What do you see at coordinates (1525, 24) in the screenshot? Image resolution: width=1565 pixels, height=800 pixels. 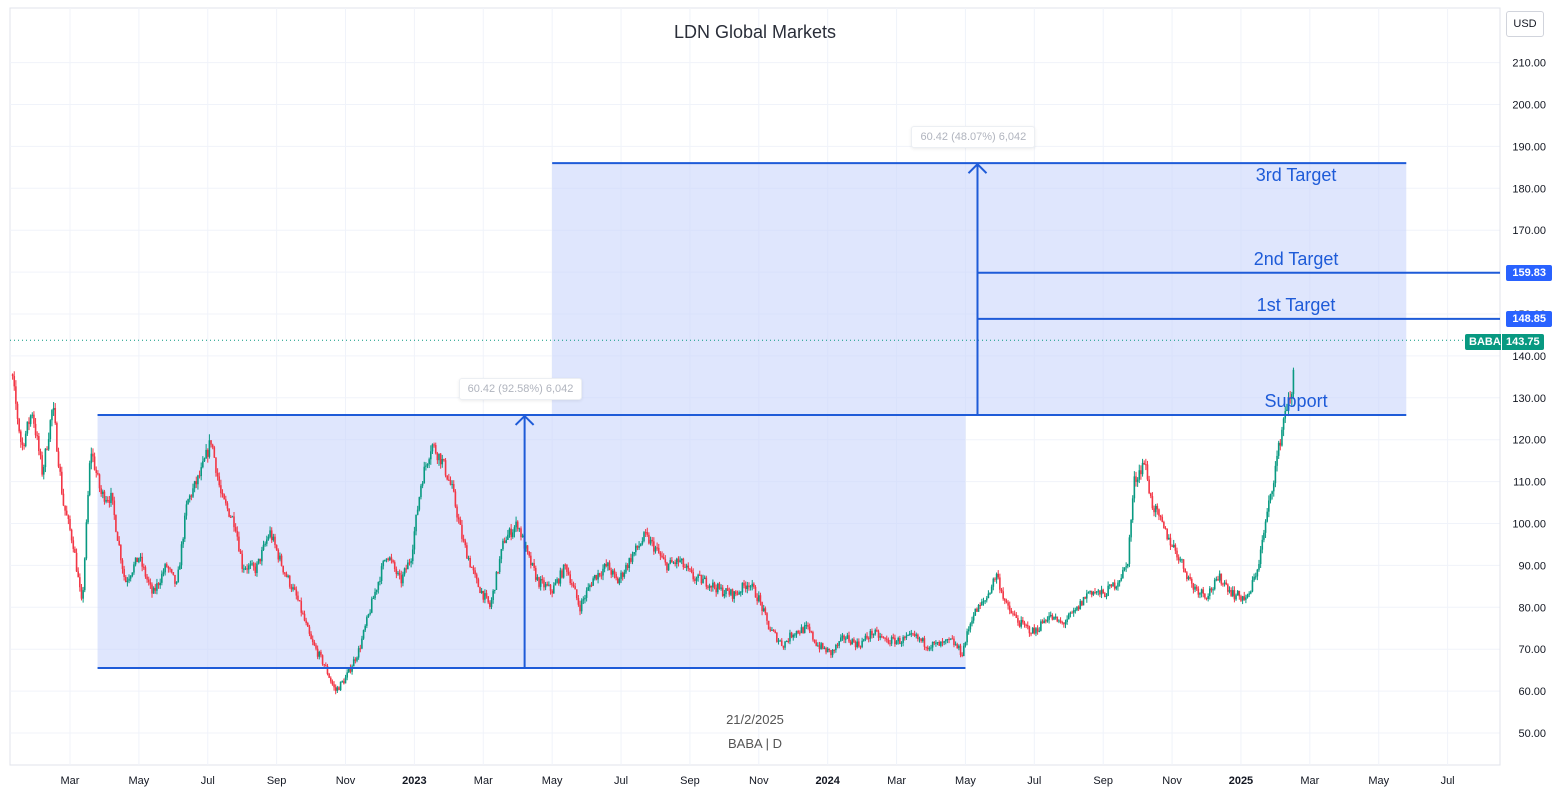 I see `currency-button: USD` at bounding box center [1525, 24].